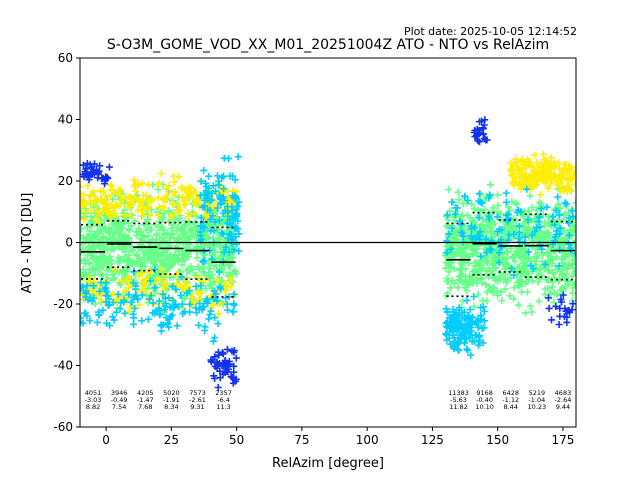 This screenshot has height=480, width=640. What do you see at coordinates (510, 400) in the screenshot?
I see `bin-label-mean: -1.12` at bounding box center [510, 400].